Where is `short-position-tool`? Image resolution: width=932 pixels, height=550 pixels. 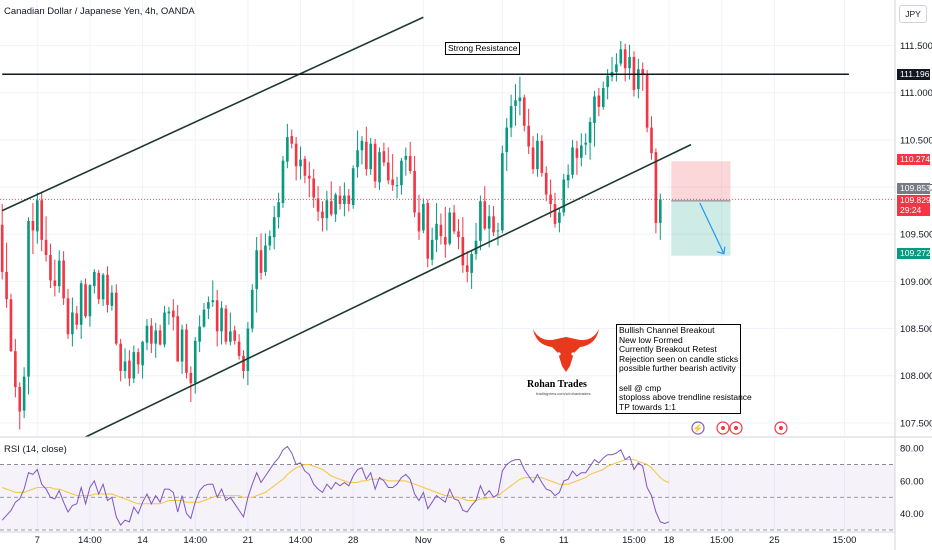
short-position-tool is located at coordinates (701, 208).